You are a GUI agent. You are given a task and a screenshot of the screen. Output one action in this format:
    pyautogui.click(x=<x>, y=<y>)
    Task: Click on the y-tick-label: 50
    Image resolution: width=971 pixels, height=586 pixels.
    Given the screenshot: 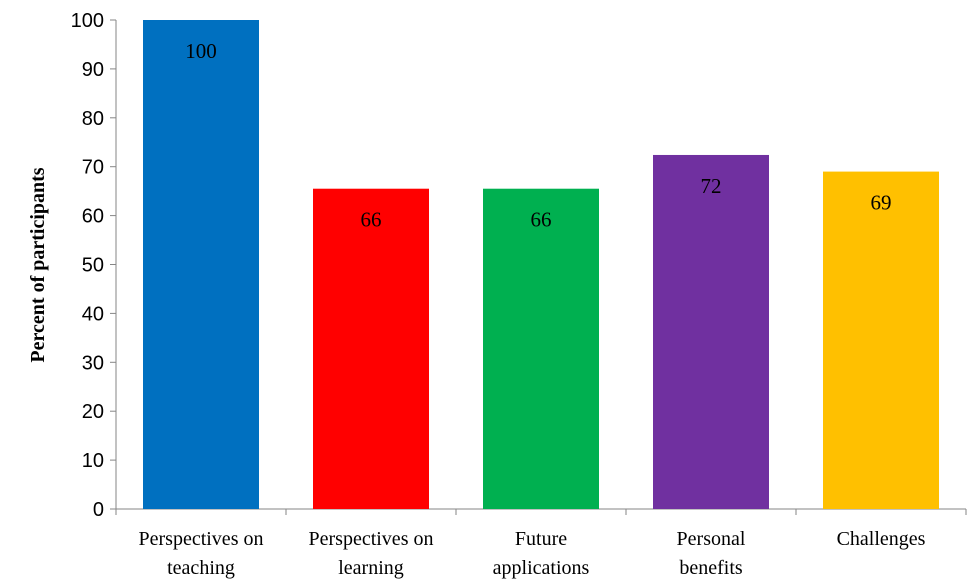 What is the action you would take?
    pyautogui.click(x=93, y=266)
    